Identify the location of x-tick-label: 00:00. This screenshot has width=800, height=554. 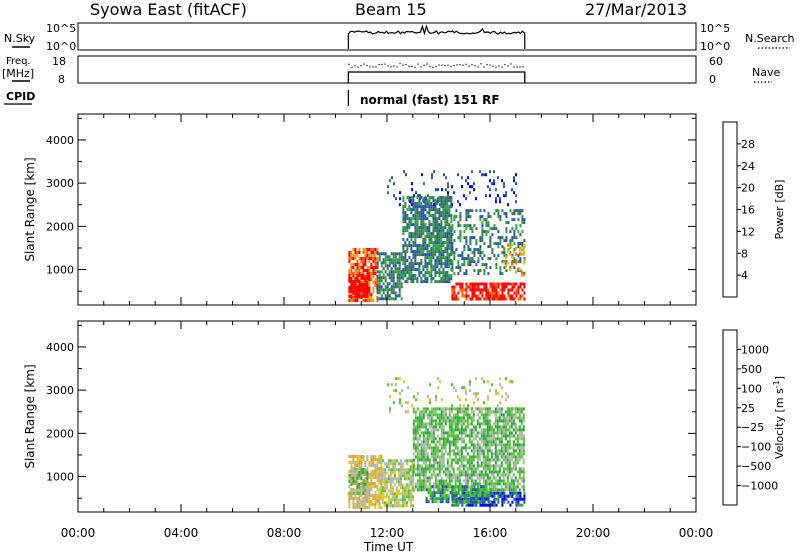
(696, 533).